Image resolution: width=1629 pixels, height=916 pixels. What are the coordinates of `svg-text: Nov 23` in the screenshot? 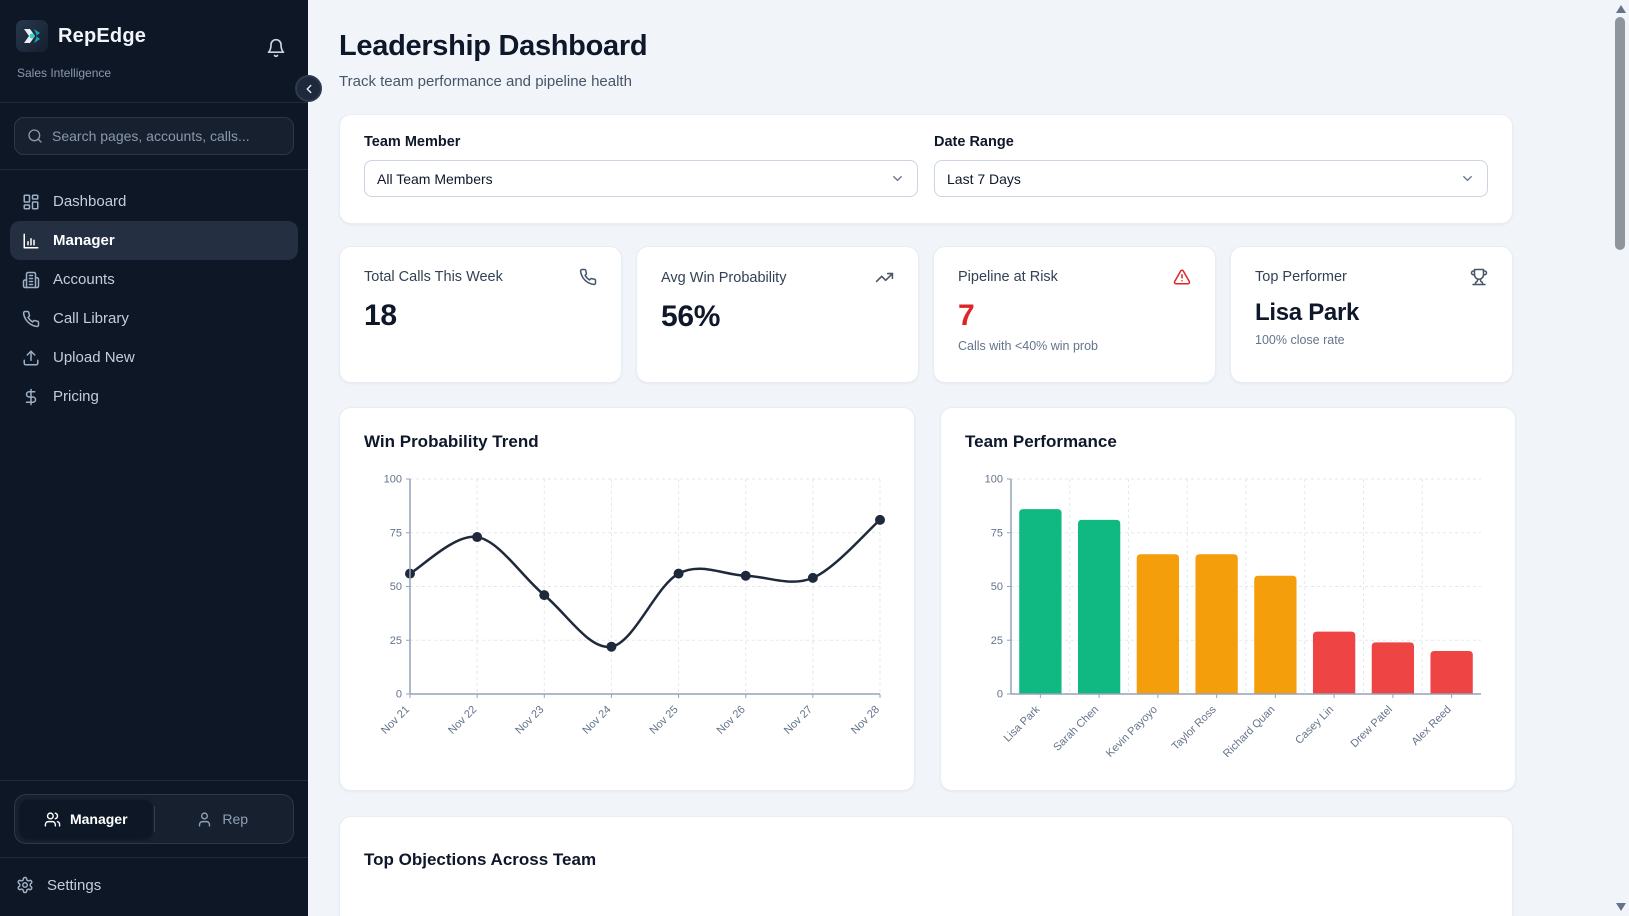 It's located at (529, 720).